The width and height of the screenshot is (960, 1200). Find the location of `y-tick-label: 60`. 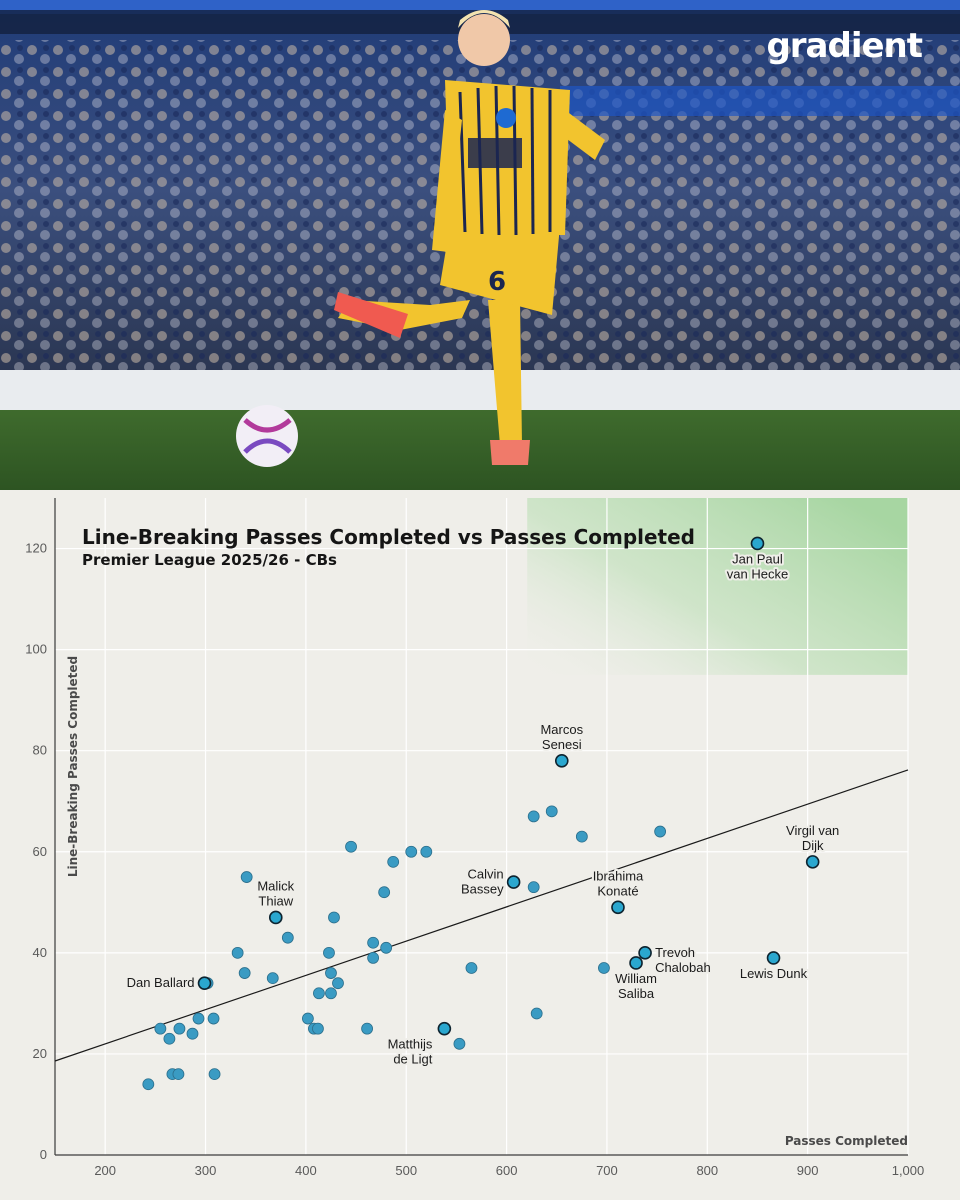

y-tick-label: 60 is located at coordinates (40, 851).